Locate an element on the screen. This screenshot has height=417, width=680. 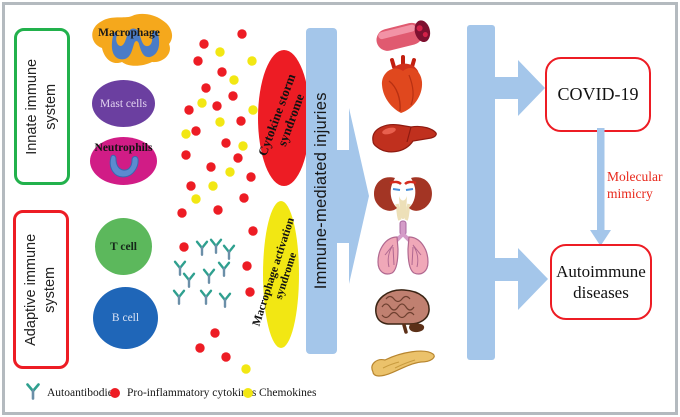
mimicry-arrow is located at coordinates (600, 187).